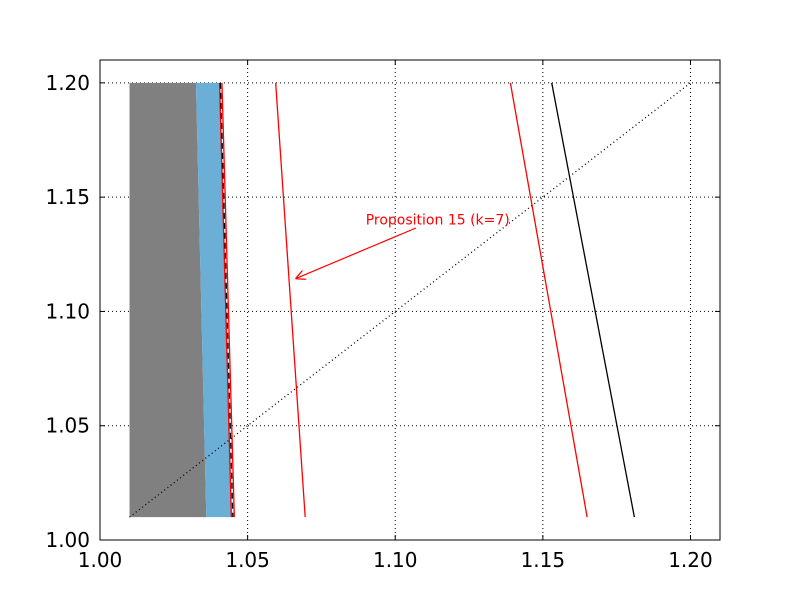  I want to click on y-tick-label: 1.05, so click(67, 426).